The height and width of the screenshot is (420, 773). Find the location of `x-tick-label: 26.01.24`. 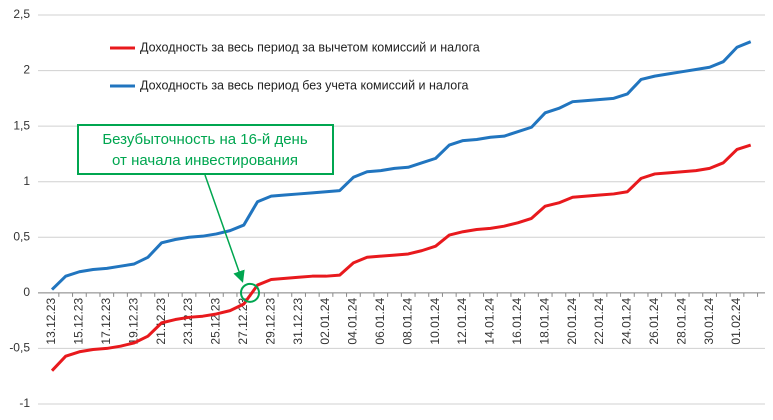

x-tick-label: 26.01.24 is located at coordinates (654, 321).